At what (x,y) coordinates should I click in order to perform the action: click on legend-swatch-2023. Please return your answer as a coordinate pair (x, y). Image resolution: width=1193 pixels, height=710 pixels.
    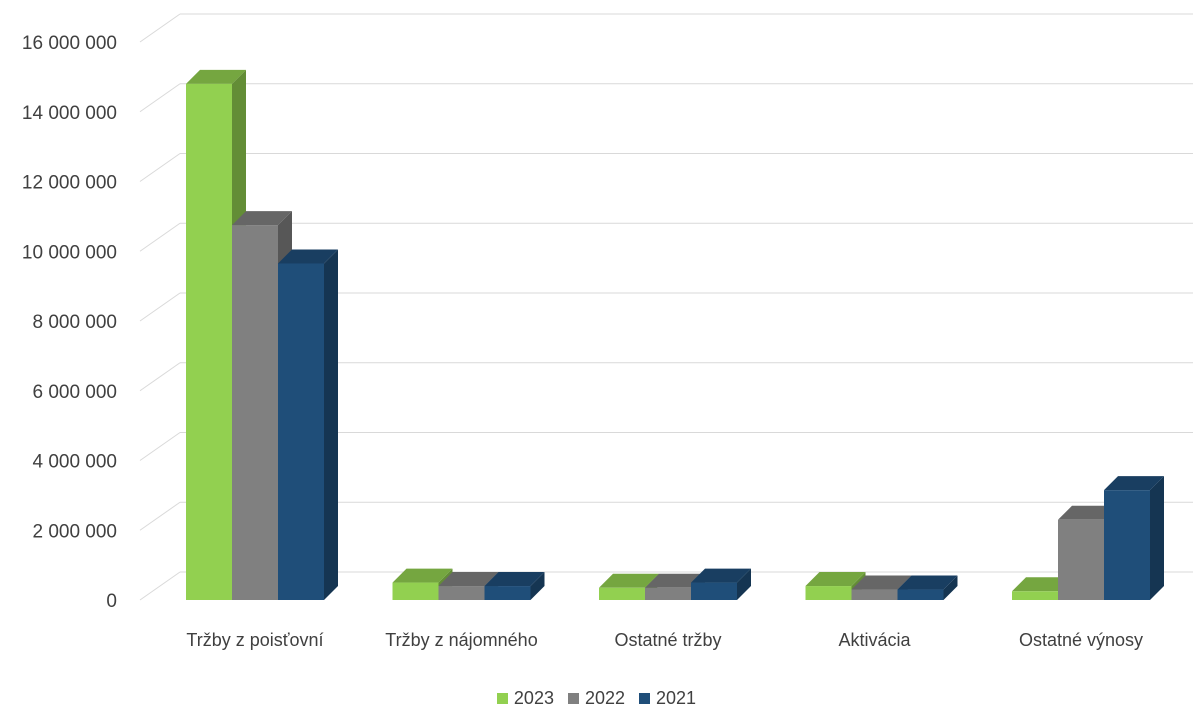
    Looking at the image, I should click on (502, 698).